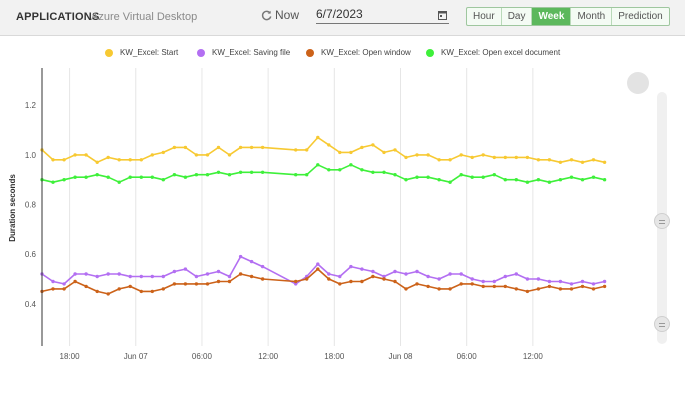  What do you see at coordinates (493, 52) in the screenshot?
I see `legend-item-open-excel-document: KW_Excel: Open excel document` at bounding box center [493, 52].